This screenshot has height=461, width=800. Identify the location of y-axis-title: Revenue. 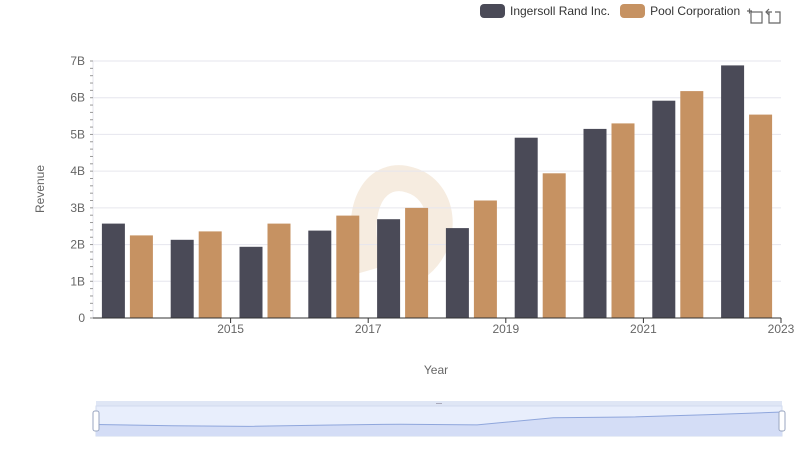
(40, 189).